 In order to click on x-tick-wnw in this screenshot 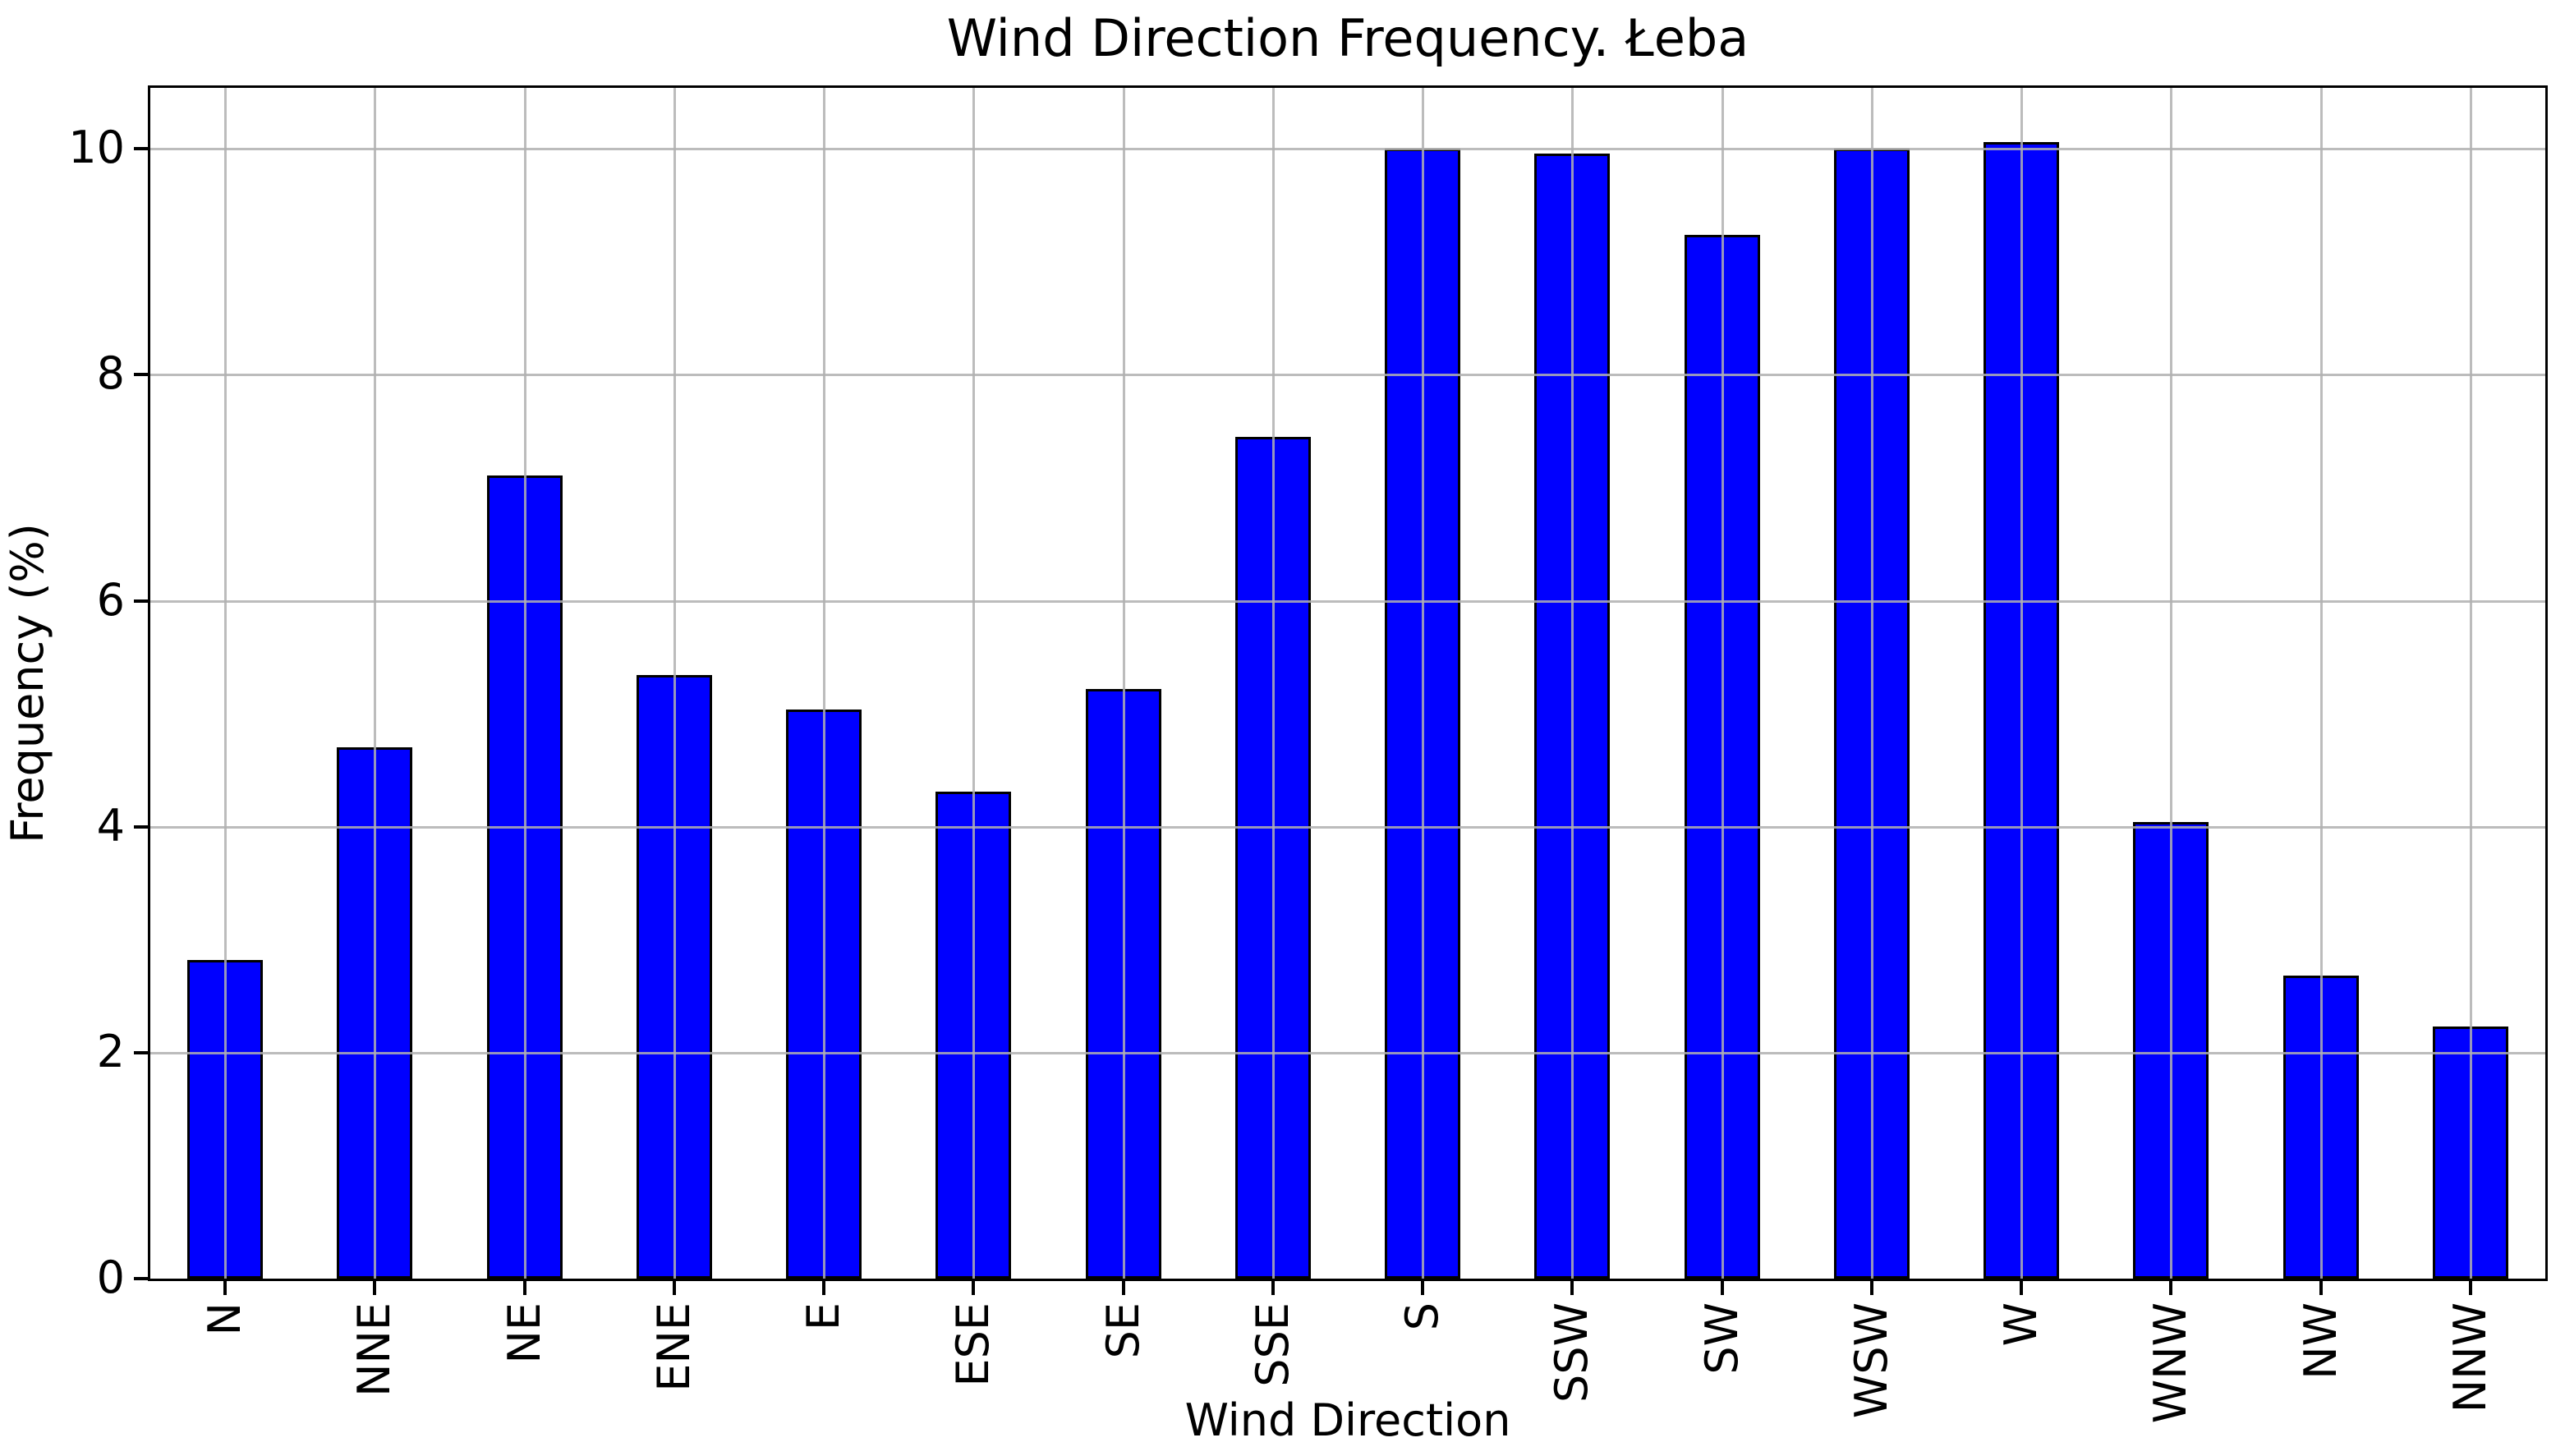, I will do `click(2170, 1288)`.